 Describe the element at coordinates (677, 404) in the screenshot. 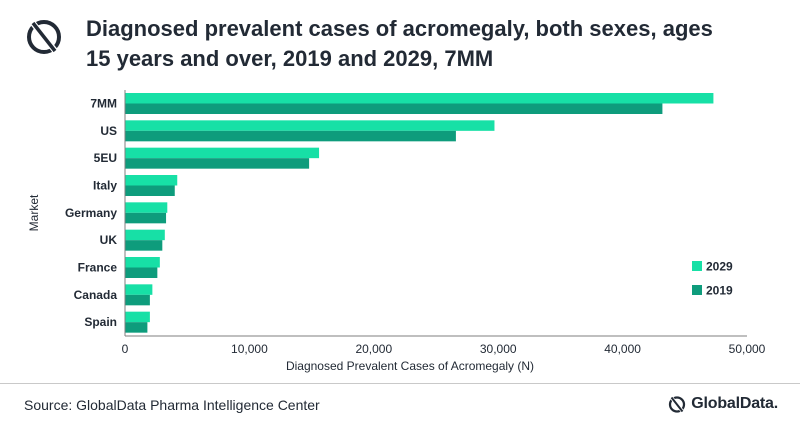

I see `globaldata-small-logo-icon` at that location.